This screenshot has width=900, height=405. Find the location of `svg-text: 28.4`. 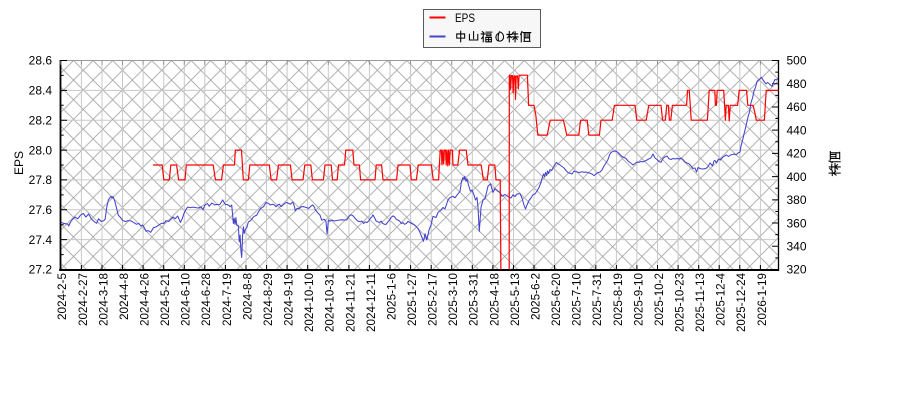

svg-text: 28.4 is located at coordinates (41, 91).